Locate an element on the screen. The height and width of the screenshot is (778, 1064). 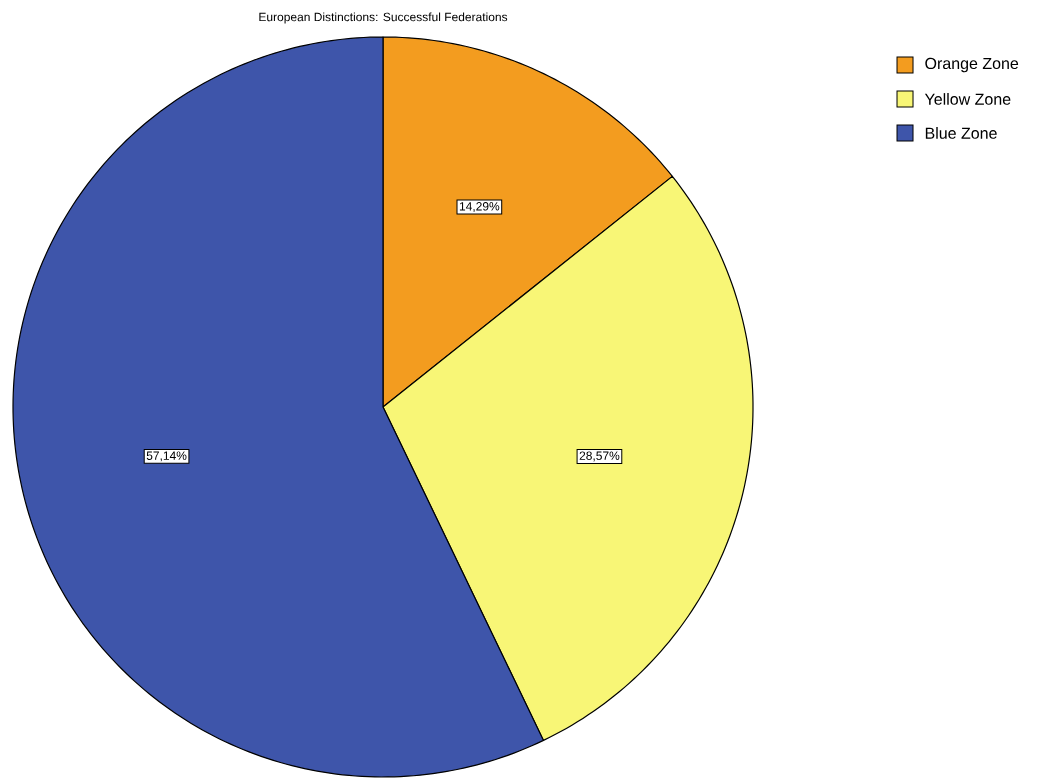
chart-title: European Distinctions: Successful Federations is located at coordinates (383, 18).